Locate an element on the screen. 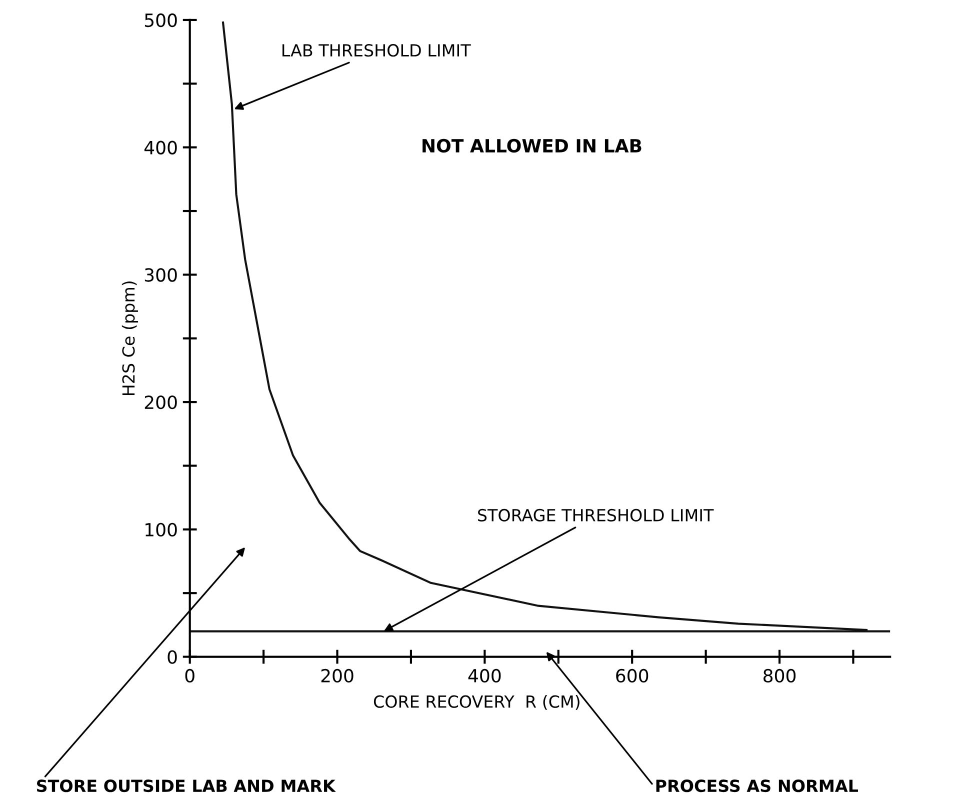  y-axis-title: H2S Ce (ppm) is located at coordinates (130, 339).